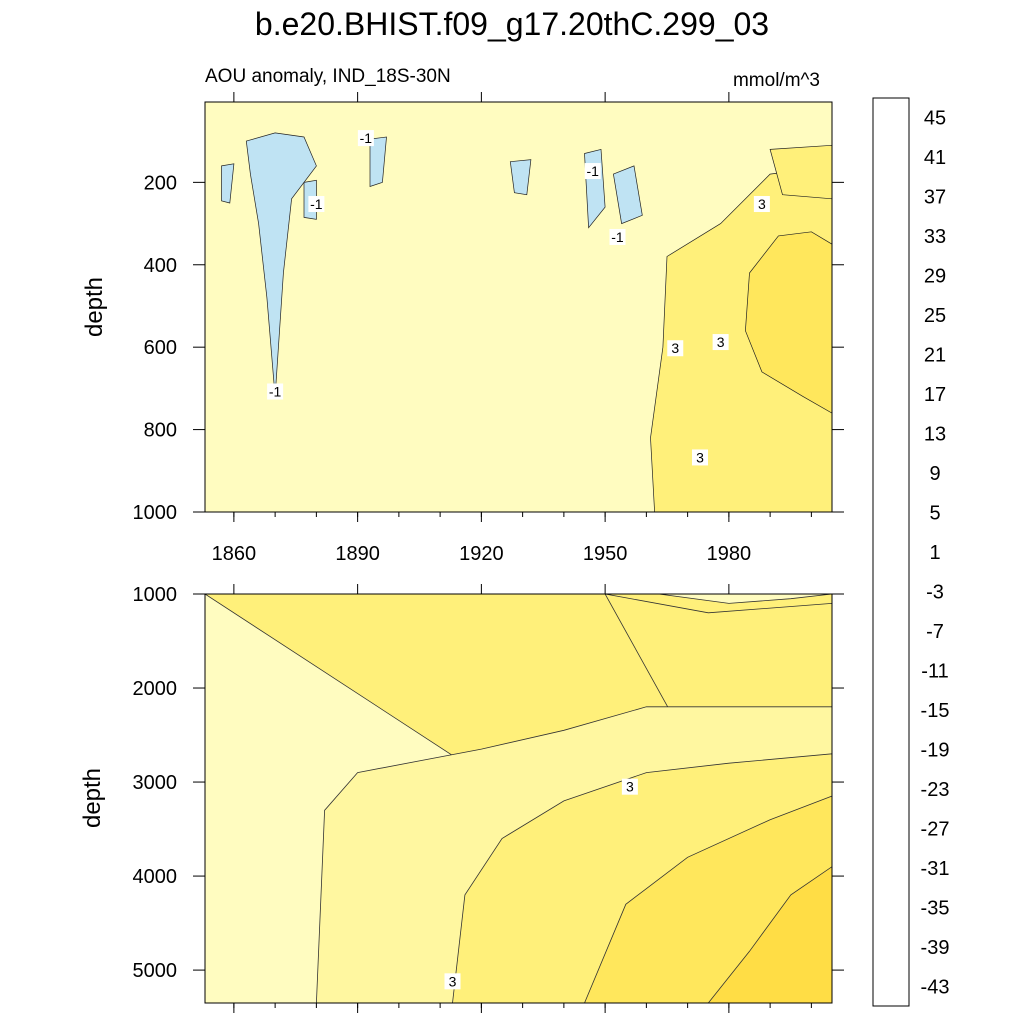  What do you see at coordinates (935, 435) in the screenshot?
I see `colorbar-tick-label: 13` at bounding box center [935, 435].